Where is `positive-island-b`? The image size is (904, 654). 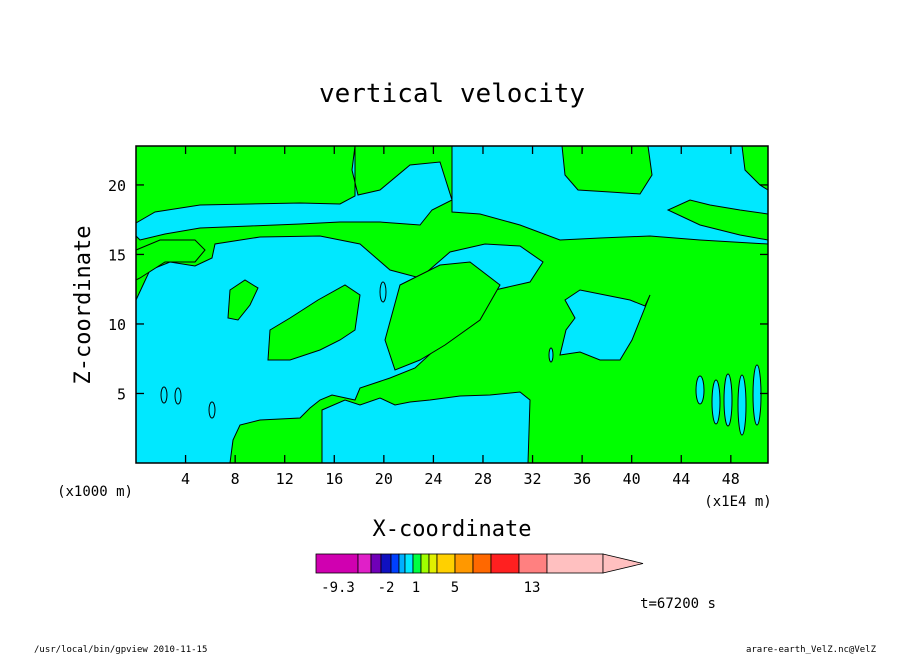
positive-island-b is located at coordinates (314, 322).